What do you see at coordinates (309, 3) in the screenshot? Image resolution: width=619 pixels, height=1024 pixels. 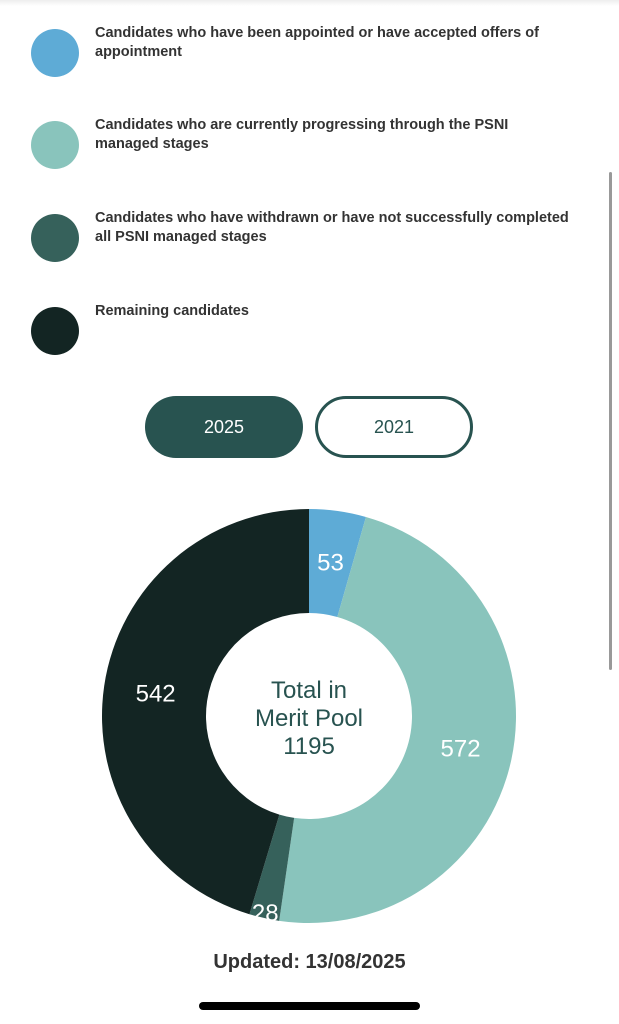 I see `top-shadow` at bounding box center [309, 3].